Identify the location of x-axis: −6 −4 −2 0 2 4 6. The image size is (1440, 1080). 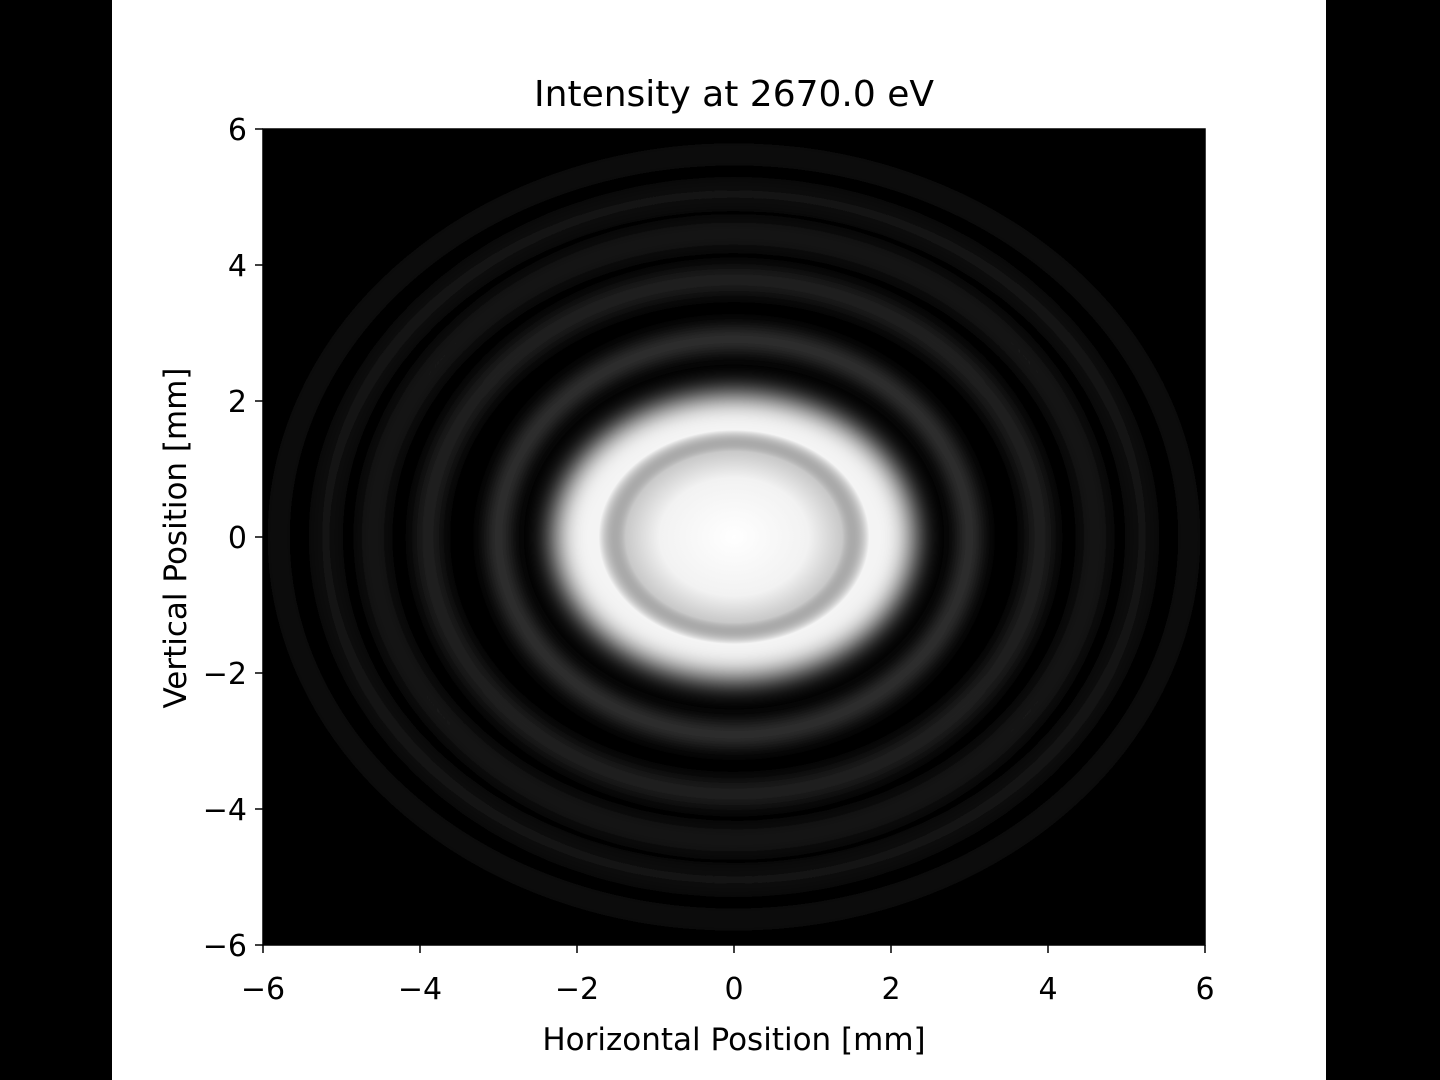
(728, 976).